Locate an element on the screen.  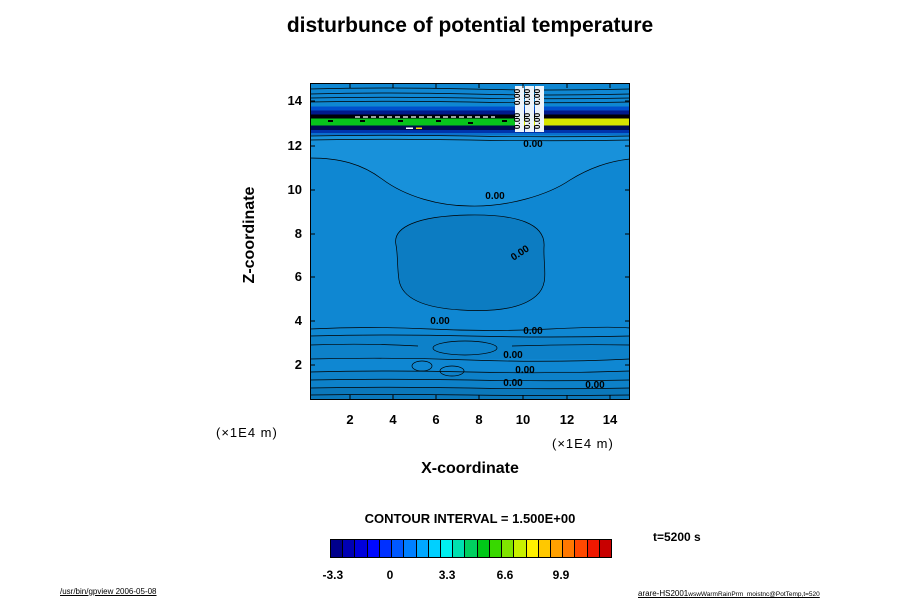
y-axis-unit: (×1E4 m) is located at coordinates (247, 432).